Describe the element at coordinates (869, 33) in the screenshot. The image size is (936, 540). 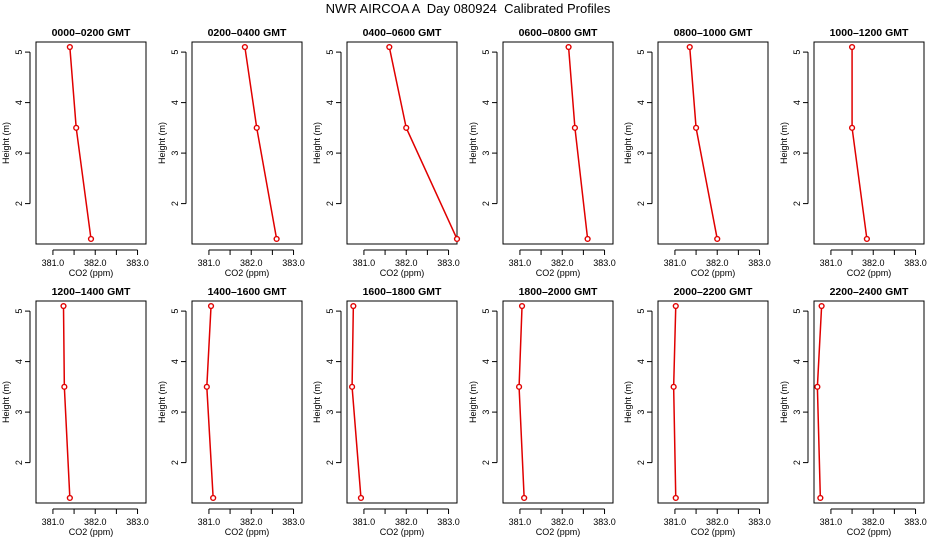
I see `panel-title: 1000–1200 GMT` at that location.